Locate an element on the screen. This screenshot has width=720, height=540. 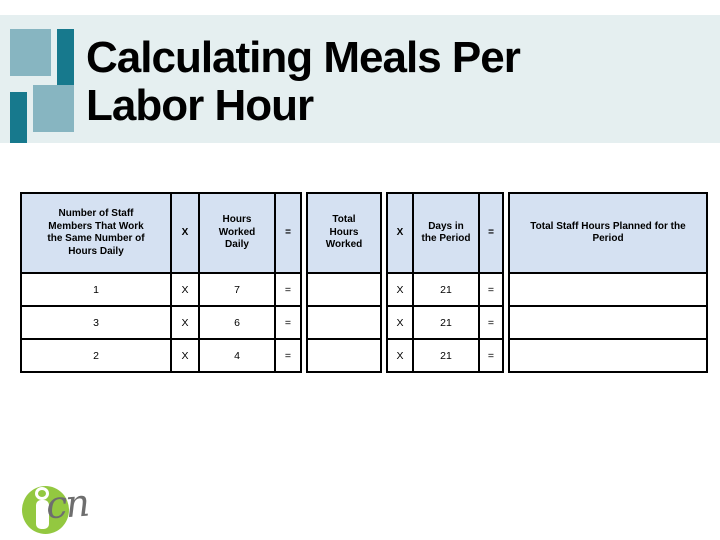
slide-title: Calculating Meals Per Labor Hour is located at coordinates (303, 81).